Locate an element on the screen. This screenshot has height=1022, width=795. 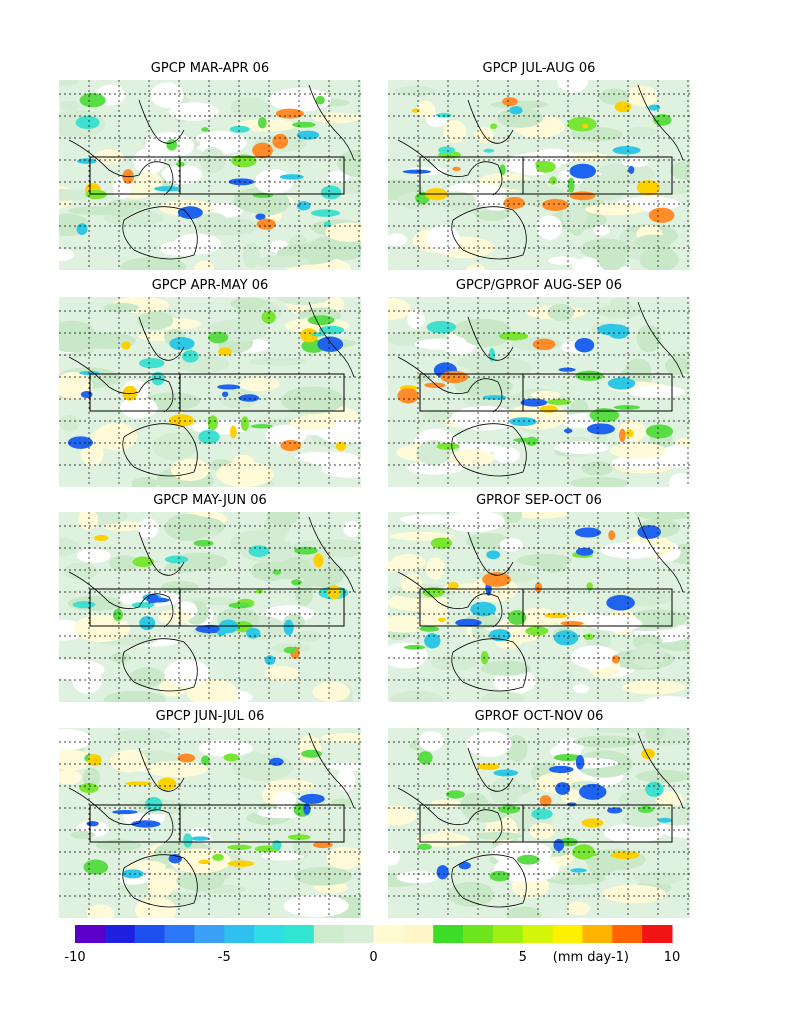
map-panel is located at coordinates (210, 175).